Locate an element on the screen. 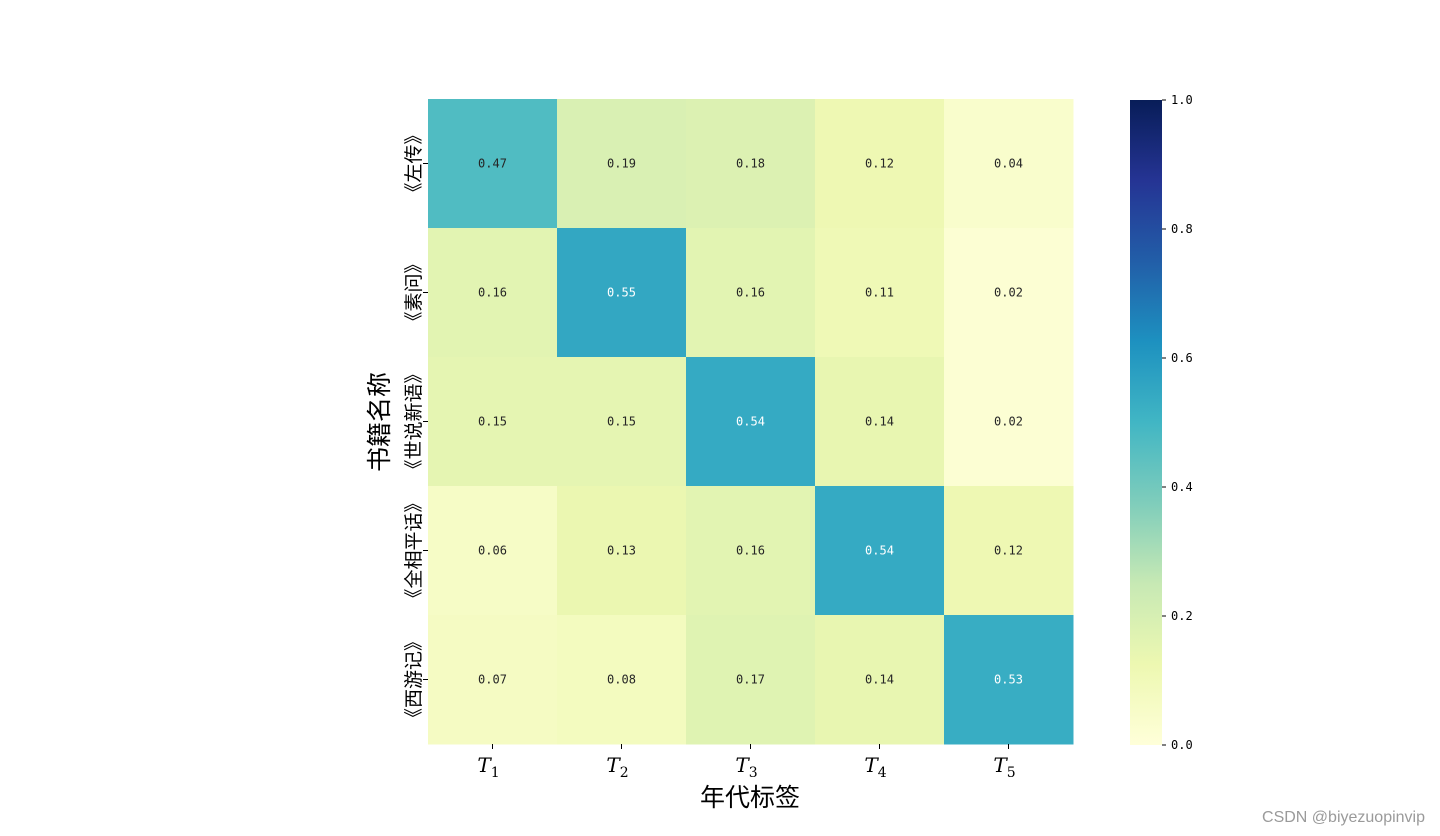 The image size is (1440, 836). cell-annotation-r3-c2: 0.16 is located at coordinates (750, 551).